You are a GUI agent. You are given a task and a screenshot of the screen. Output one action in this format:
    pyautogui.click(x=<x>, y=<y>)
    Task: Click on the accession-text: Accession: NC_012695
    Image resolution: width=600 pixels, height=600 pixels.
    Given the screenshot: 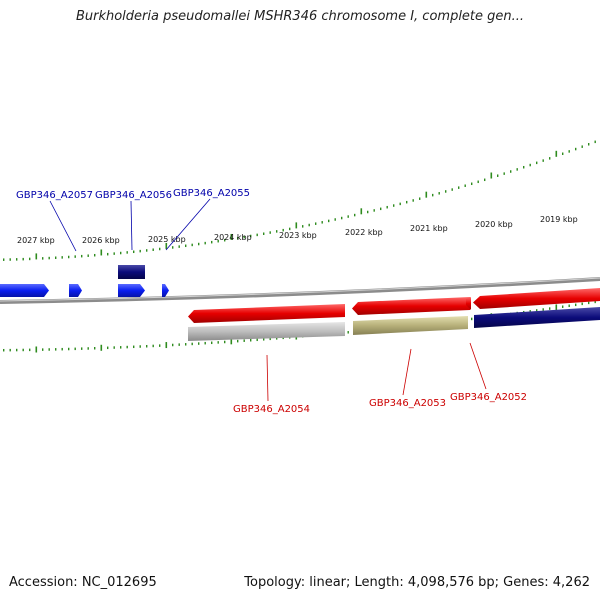 What is the action you would take?
    pyautogui.click(x=83, y=582)
    